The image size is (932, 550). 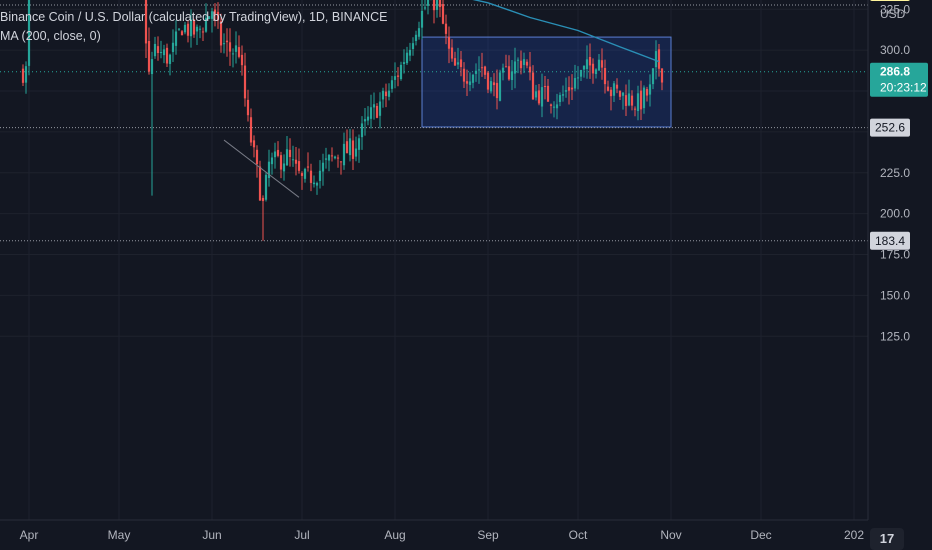 What do you see at coordinates (895, 295) in the screenshot?
I see `y-tick-label: 150.0` at bounding box center [895, 295].